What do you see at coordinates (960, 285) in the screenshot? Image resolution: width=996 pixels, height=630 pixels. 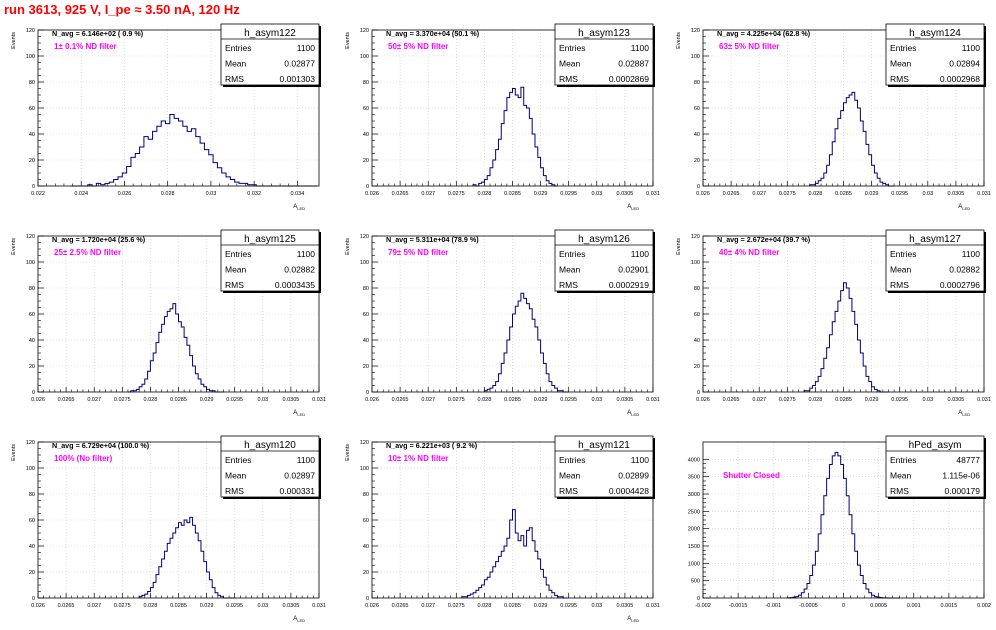 I see `stats-value: 0.0002796` at bounding box center [960, 285].